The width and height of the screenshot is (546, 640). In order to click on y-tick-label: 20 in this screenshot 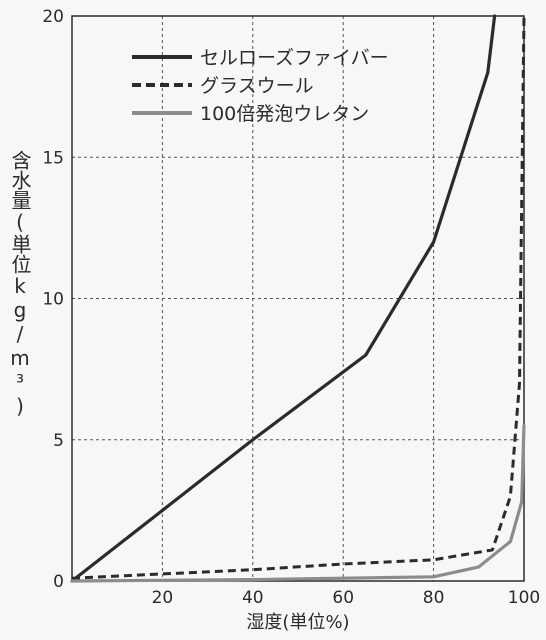, I will do `click(53, 17)`.